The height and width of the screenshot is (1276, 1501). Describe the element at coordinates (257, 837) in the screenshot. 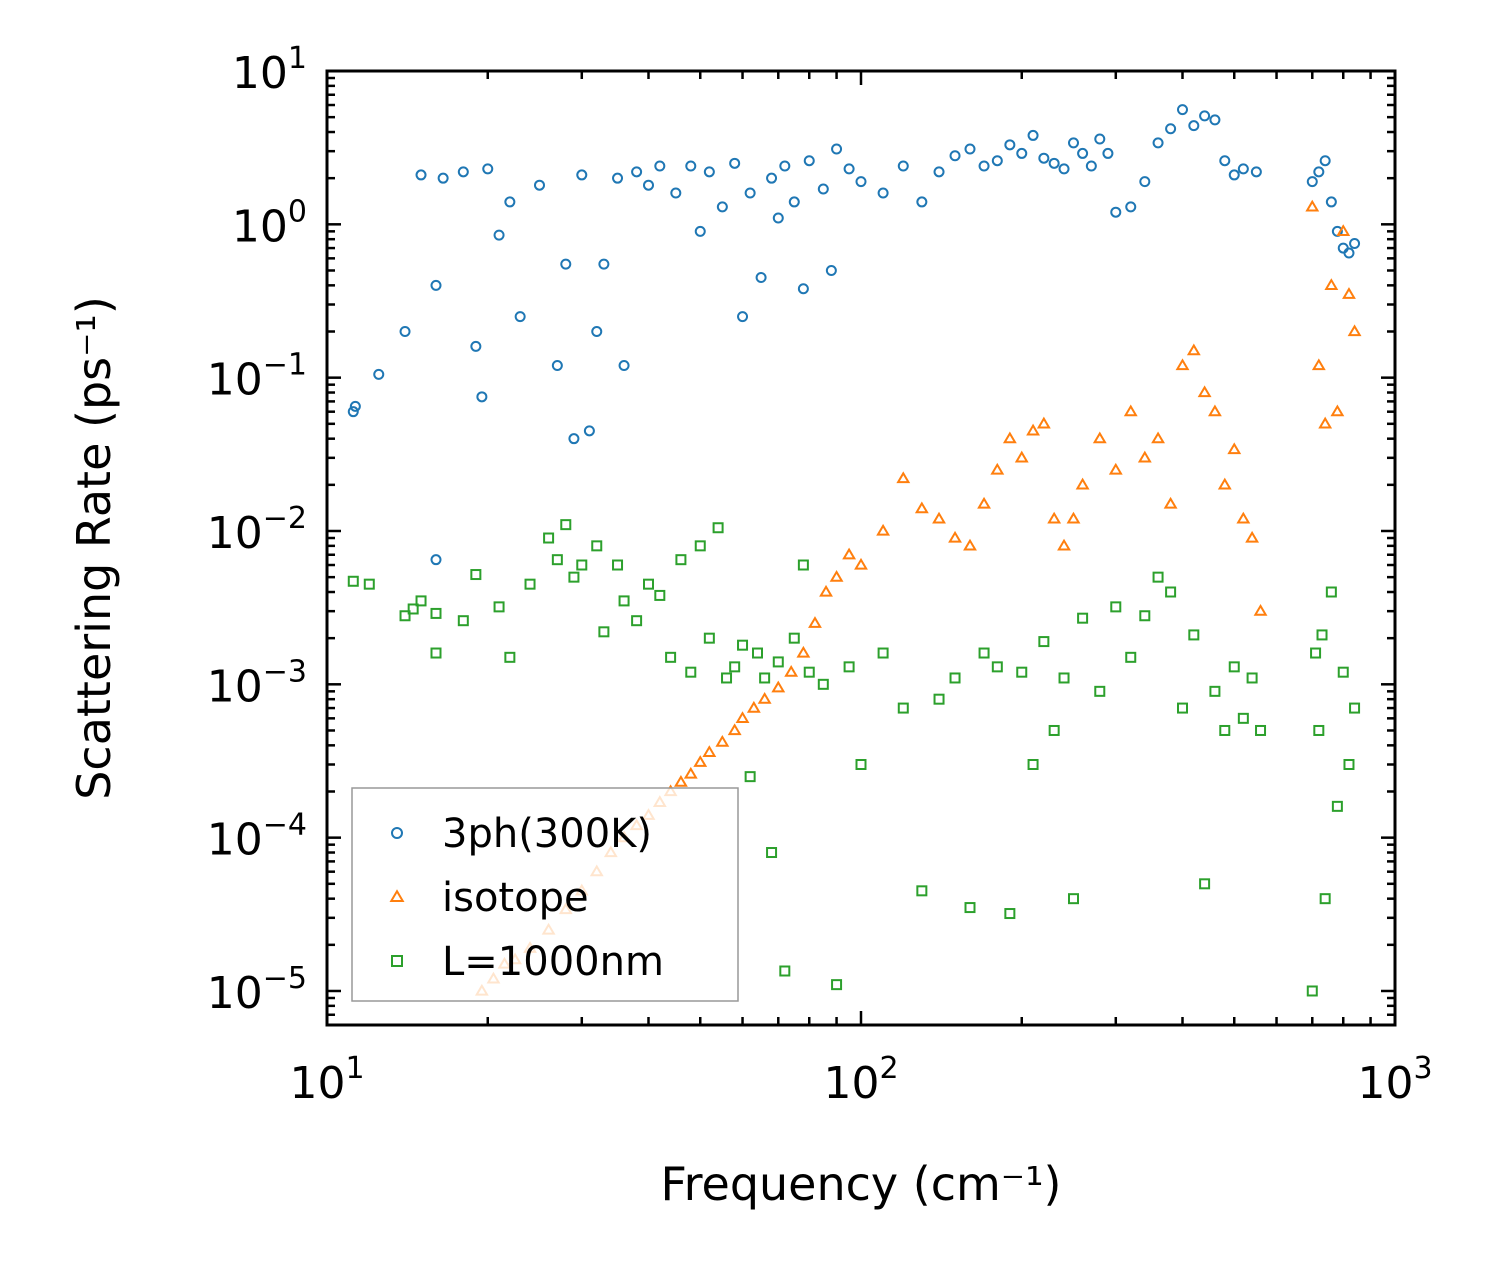

I see `y-tick-label: 10−4` at that location.